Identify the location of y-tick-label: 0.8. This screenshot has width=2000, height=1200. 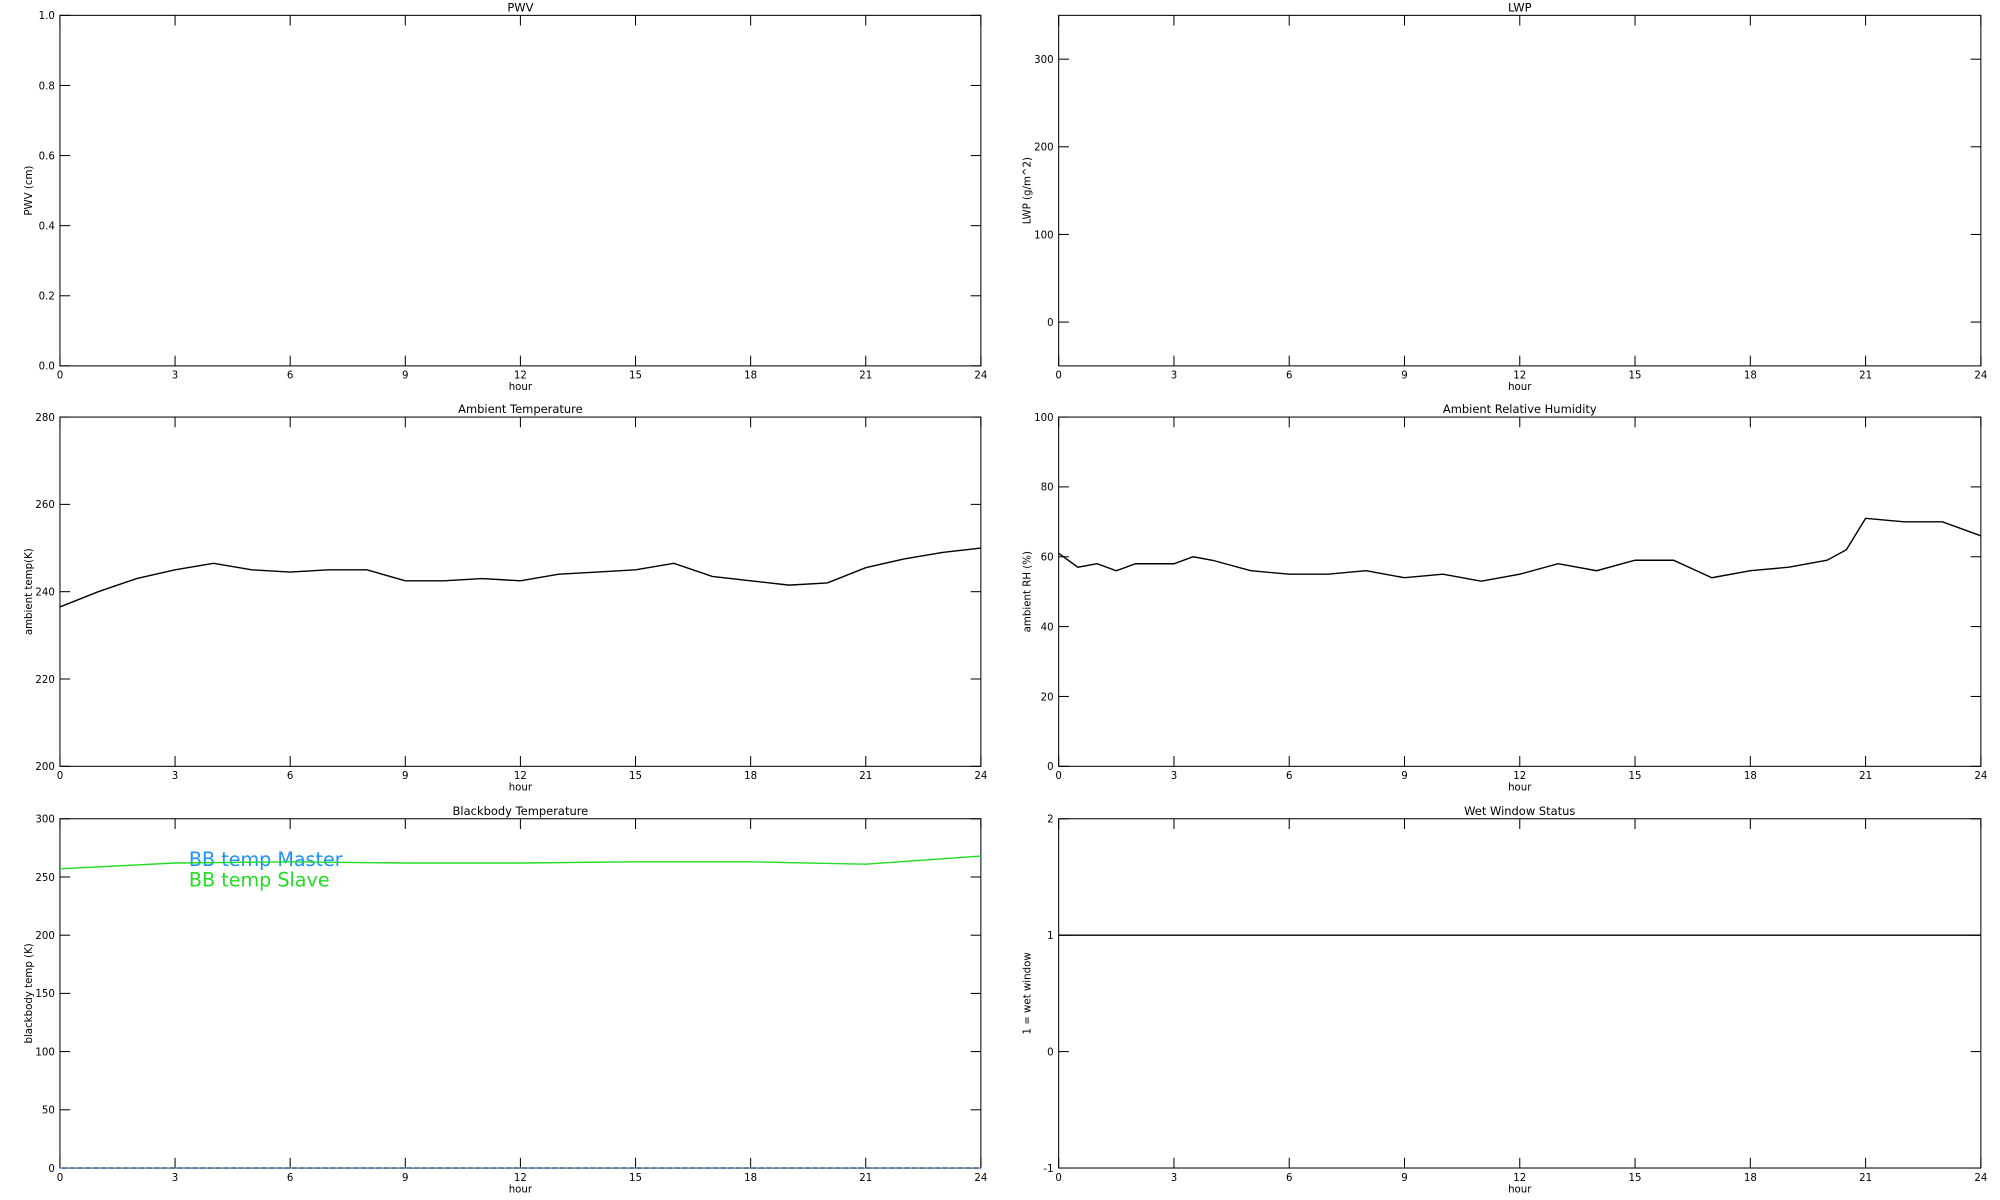
(47, 86).